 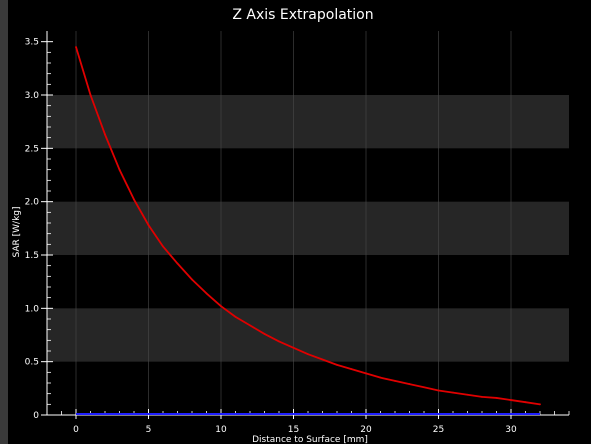 I want to click on x-tick-label: 25, so click(x=438, y=430).